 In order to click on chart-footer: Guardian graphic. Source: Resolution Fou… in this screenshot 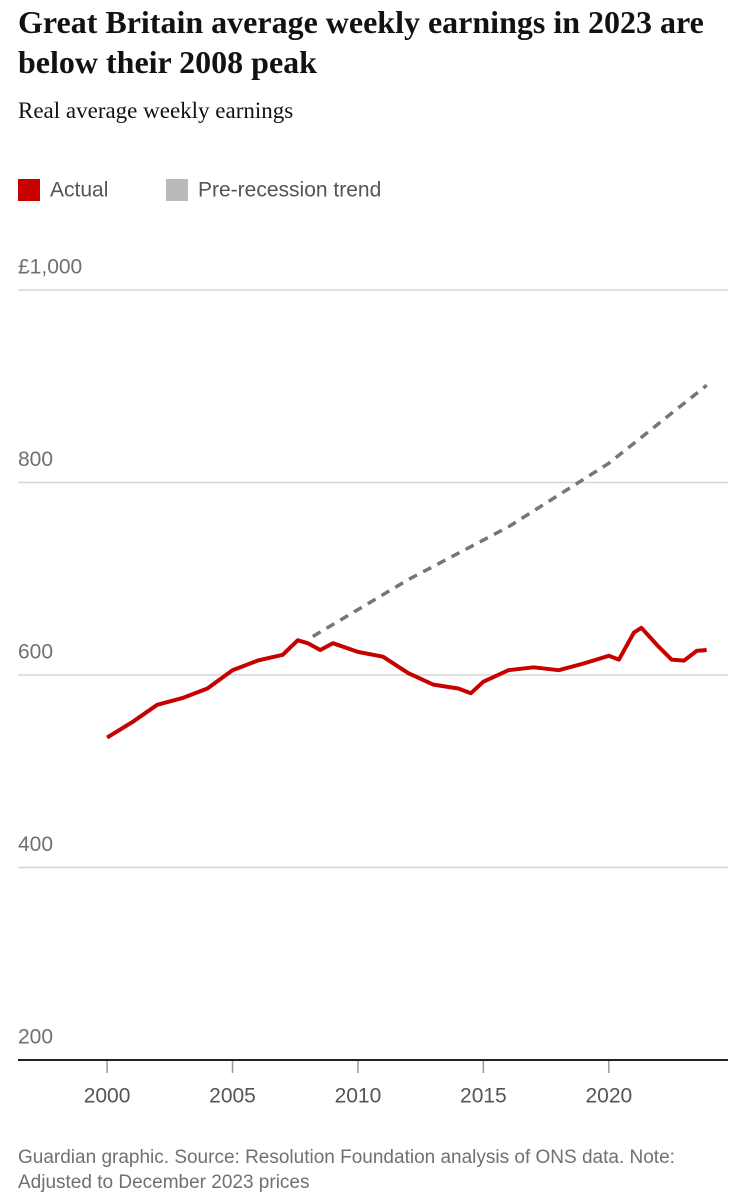, I will do `click(346, 1170)`.